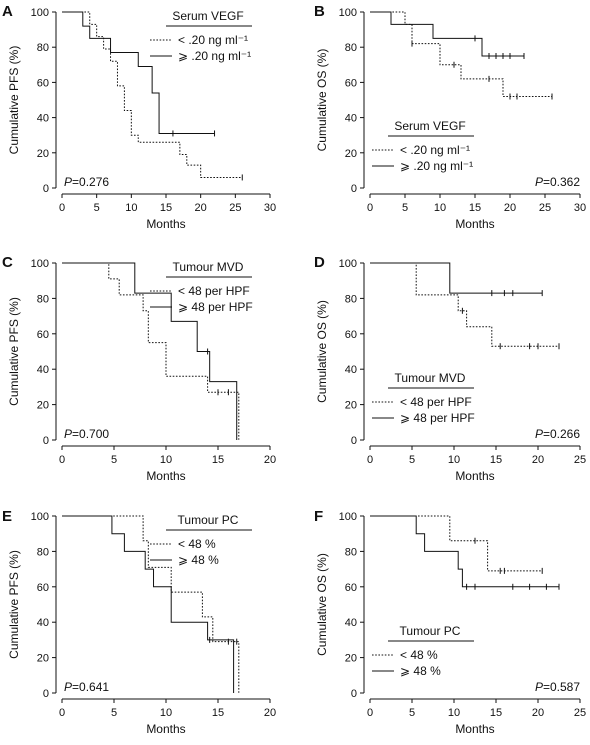  I want to click on panel-letter: D, so click(319, 262).